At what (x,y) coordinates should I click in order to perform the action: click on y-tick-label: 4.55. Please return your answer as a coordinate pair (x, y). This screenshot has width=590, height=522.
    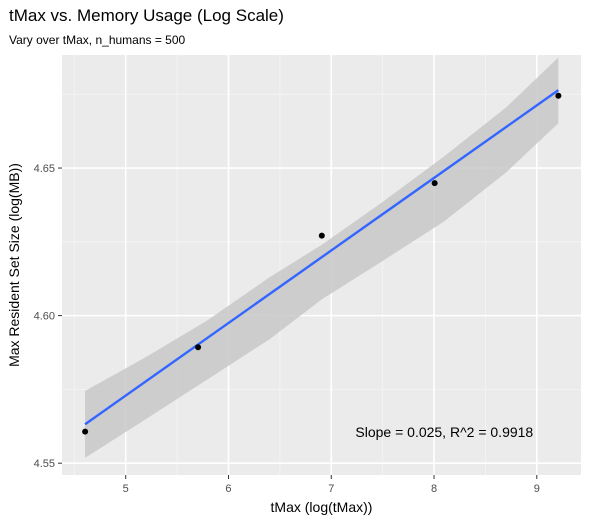
    Looking at the image, I should click on (44, 464).